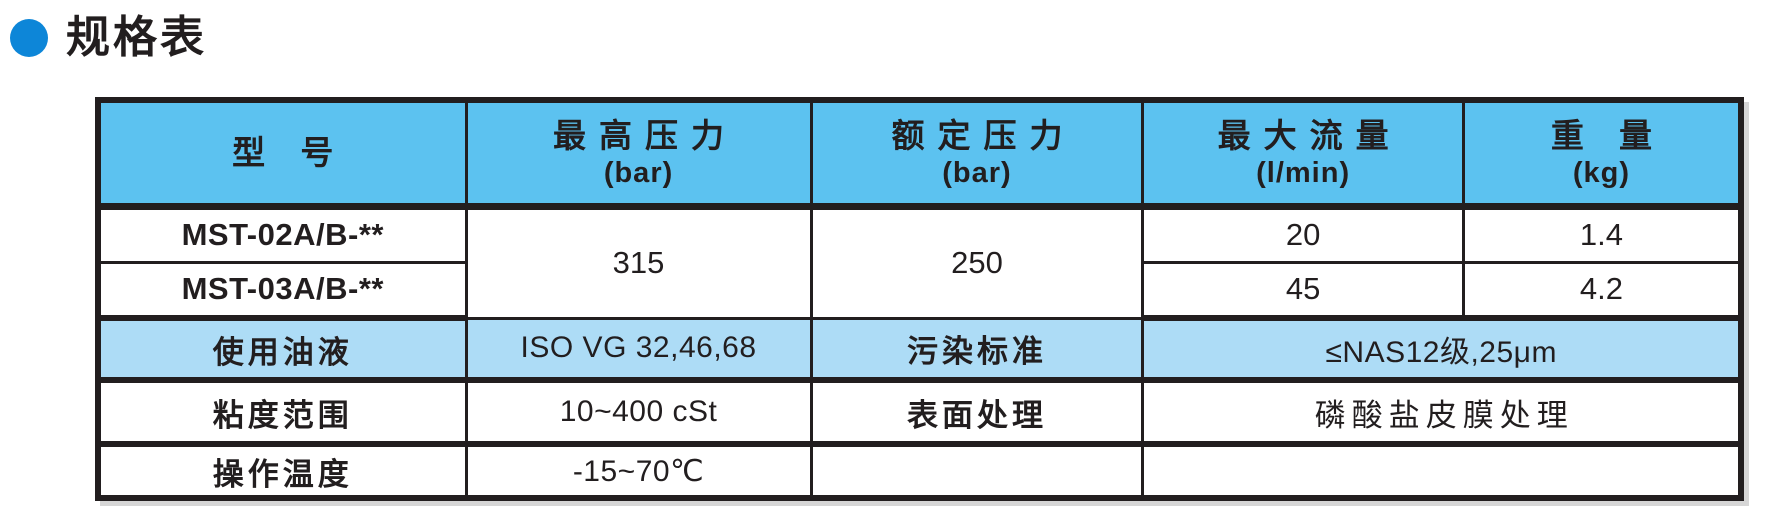  I want to click on header-label: 型 号, so click(289, 153).